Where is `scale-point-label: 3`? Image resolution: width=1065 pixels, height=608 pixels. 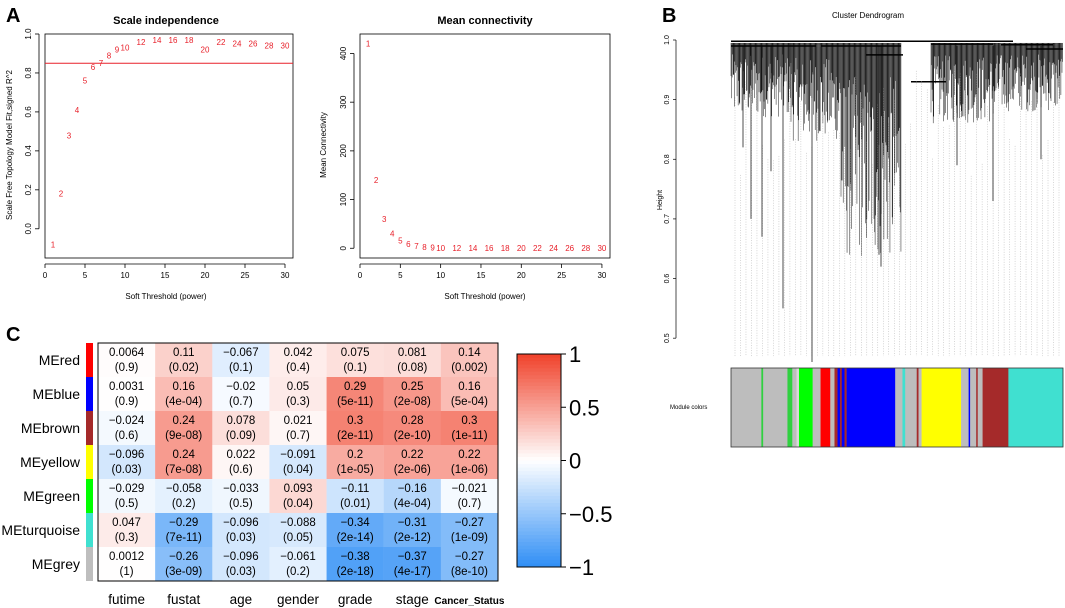 scale-point-label: 3 is located at coordinates (69, 135).